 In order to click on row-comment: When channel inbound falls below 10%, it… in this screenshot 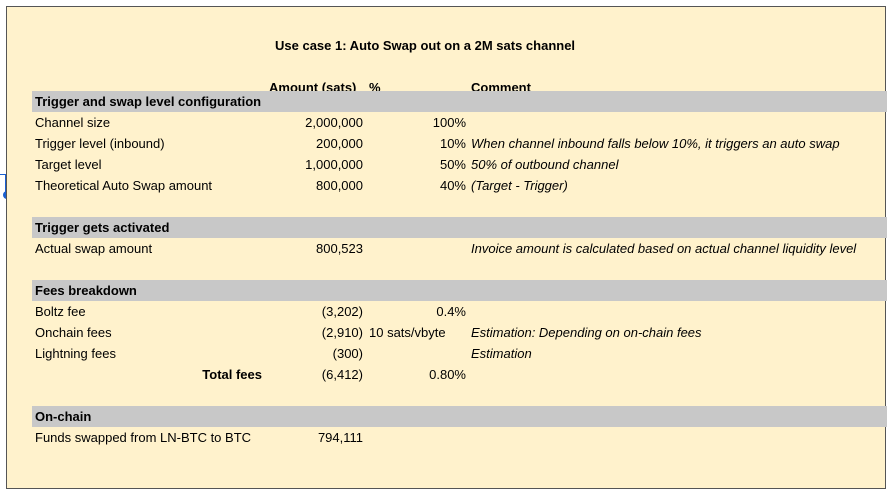, I will do `click(655, 143)`.